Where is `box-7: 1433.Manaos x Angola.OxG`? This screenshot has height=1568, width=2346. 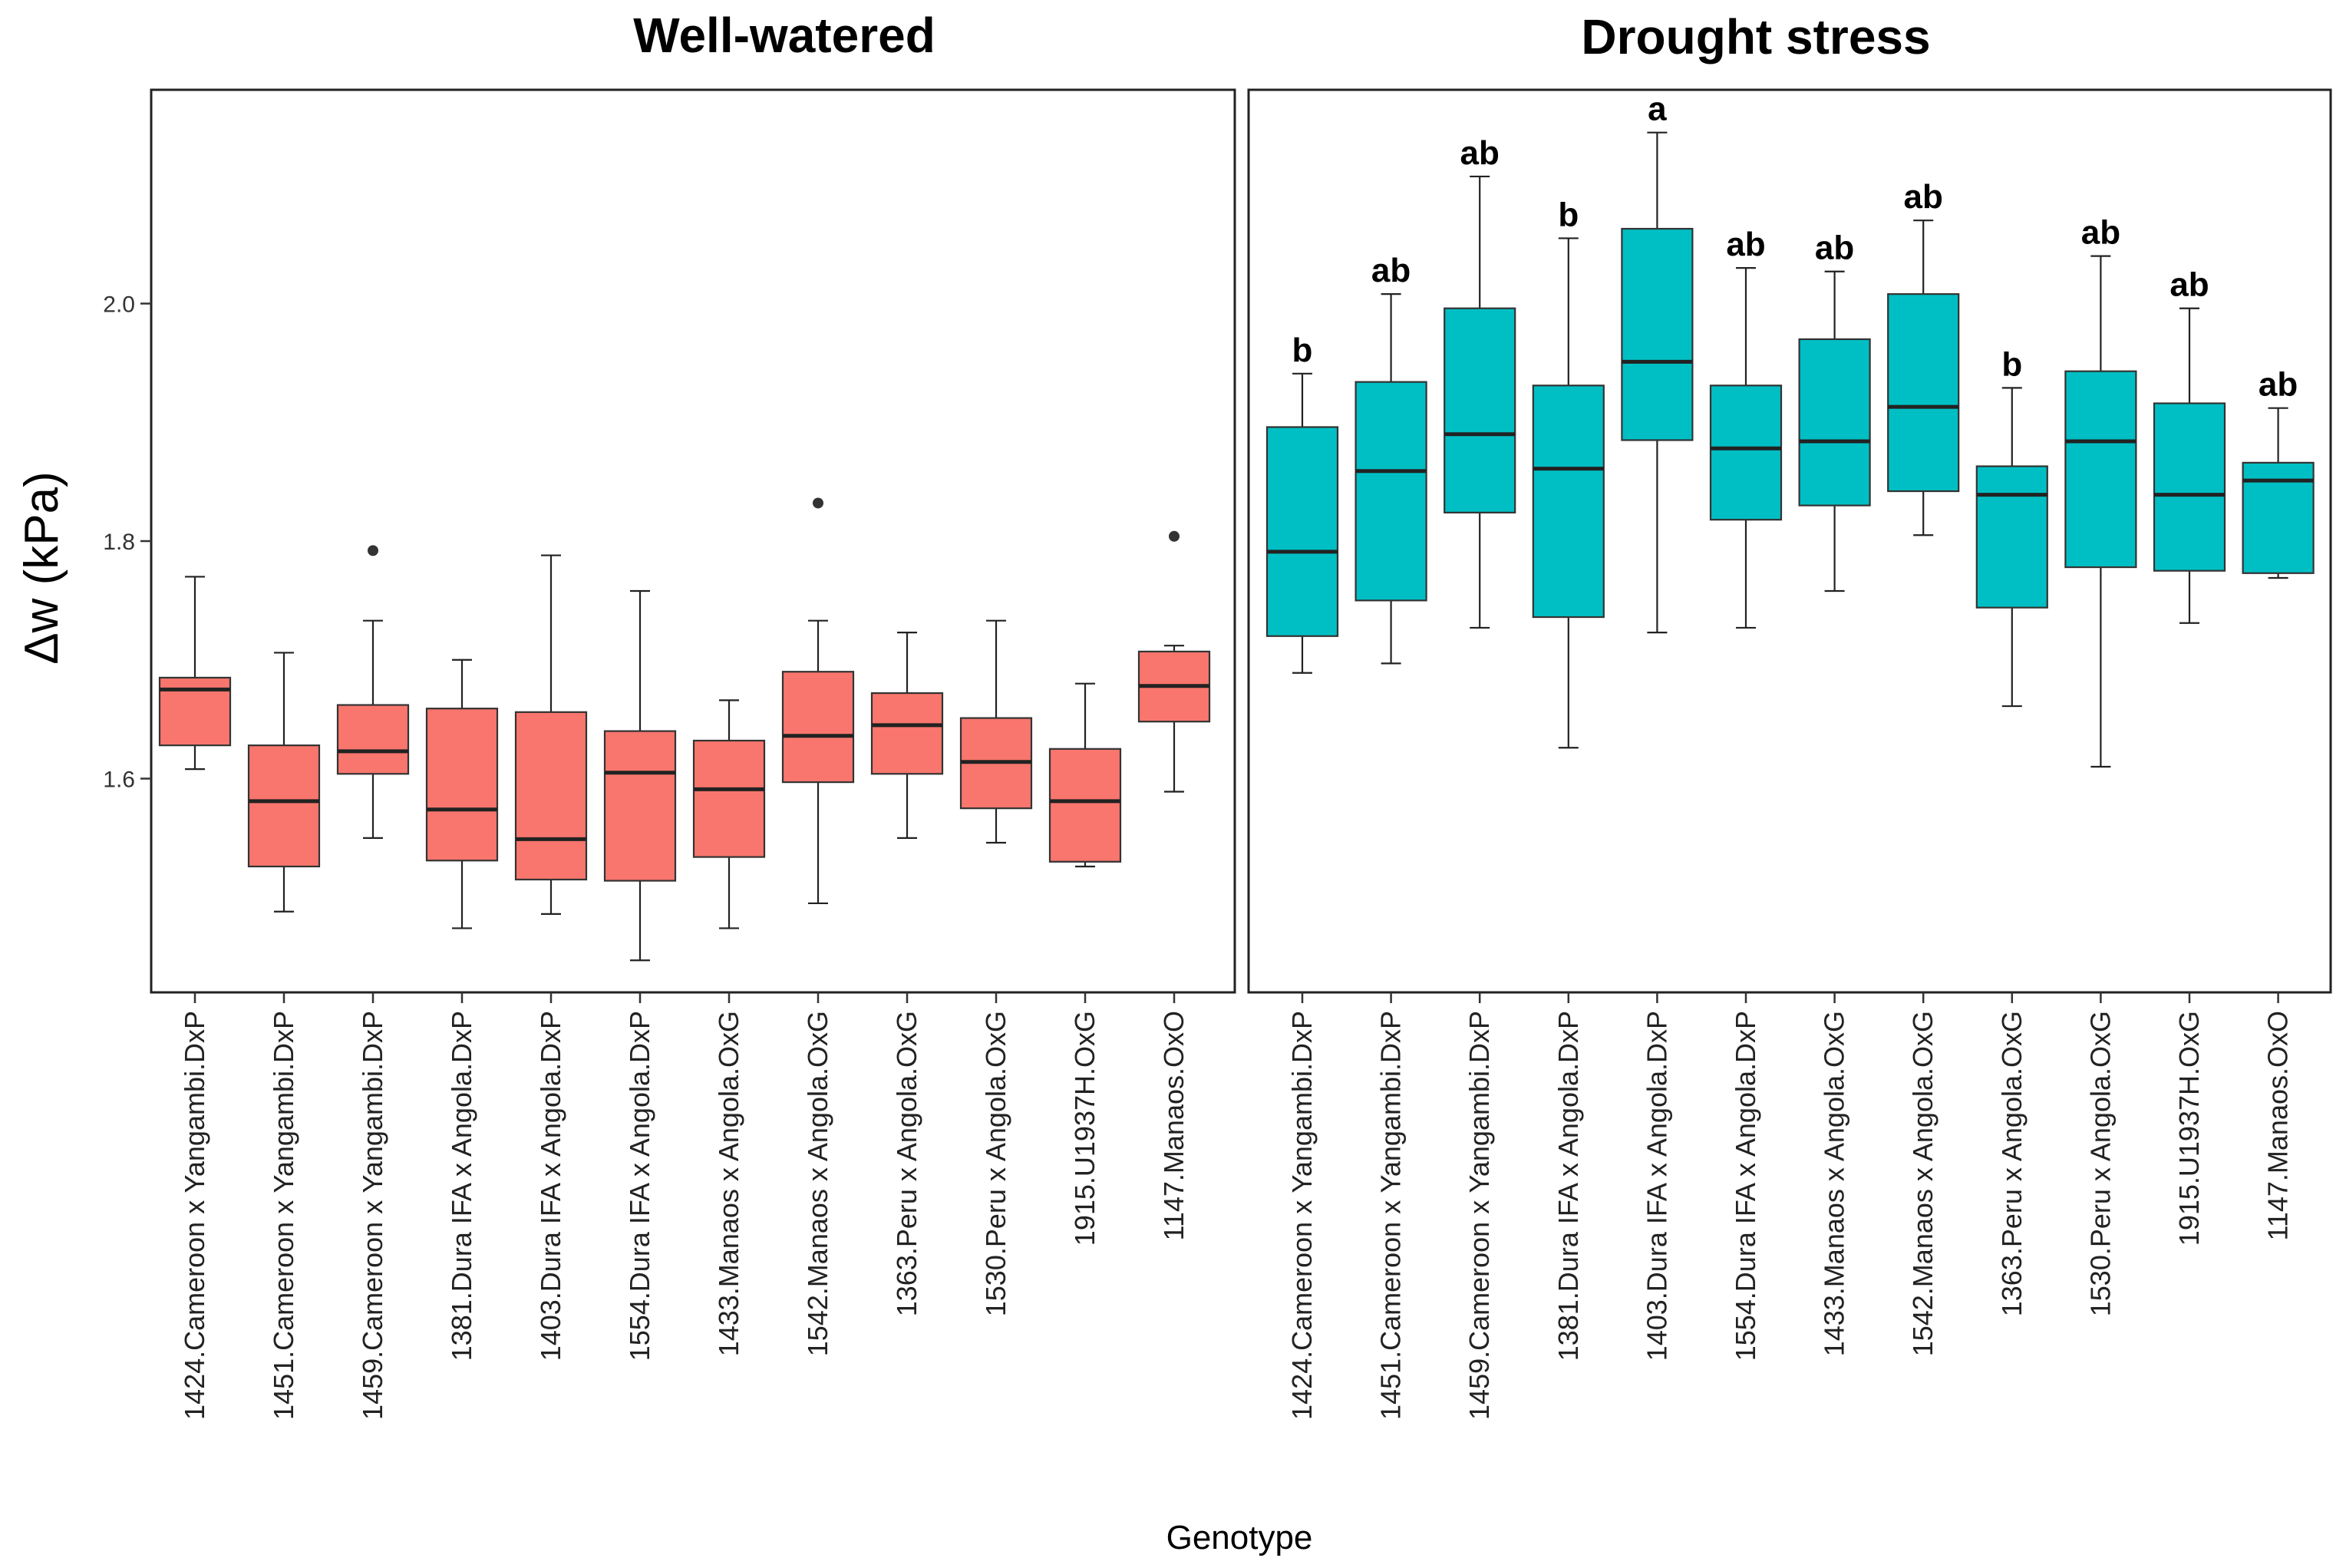
box-7: 1433.Manaos x Angola.OxG is located at coordinates (729, 1027).